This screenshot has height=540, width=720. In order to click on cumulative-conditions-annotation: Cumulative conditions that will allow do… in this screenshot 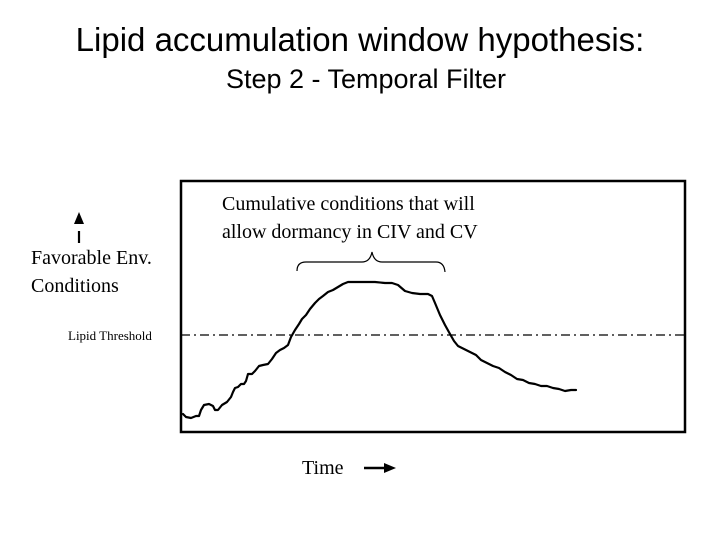, I will do `click(350, 218)`.